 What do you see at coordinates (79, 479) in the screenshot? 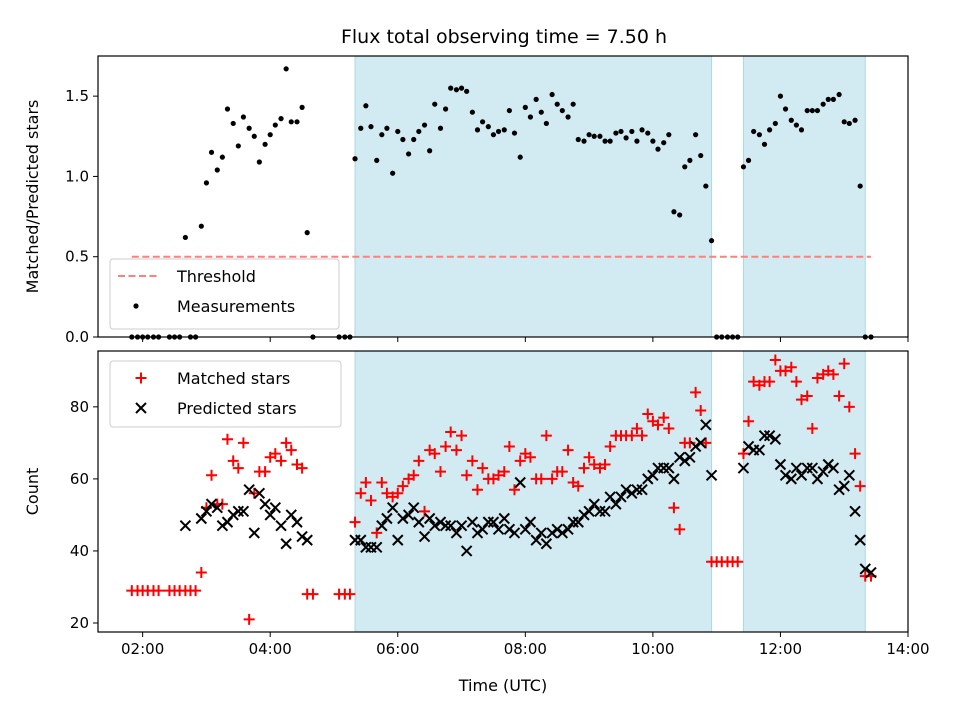
I see `bottom-ytick-label: 60` at bounding box center [79, 479].